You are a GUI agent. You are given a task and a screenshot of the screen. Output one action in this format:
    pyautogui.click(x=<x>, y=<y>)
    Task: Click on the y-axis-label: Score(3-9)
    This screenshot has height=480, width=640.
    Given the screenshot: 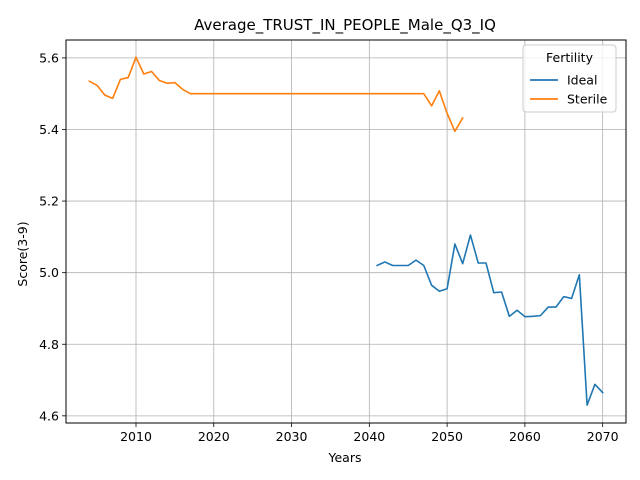 What is the action you would take?
    pyautogui.click(x=22, y=253)
    